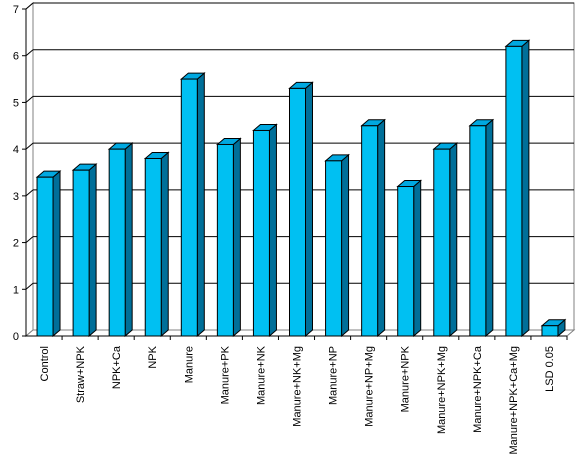 The height and width of the screenshot is (476, 585). What do you see at coordinates (261, 375) in the screenshot?
I see `x-tick-label: Manure+NK` at bounding box center [261, 375].